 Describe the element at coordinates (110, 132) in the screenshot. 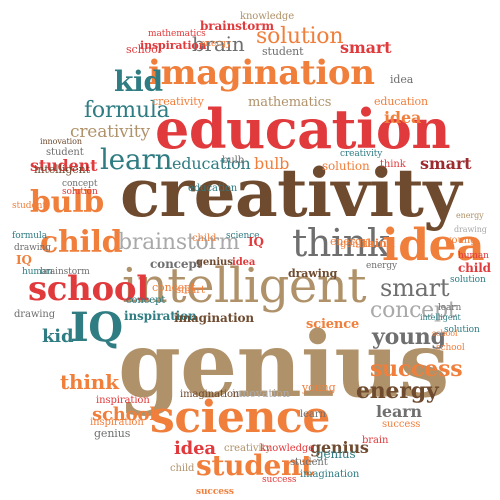

I see `word-creativity: creativity` at that location.